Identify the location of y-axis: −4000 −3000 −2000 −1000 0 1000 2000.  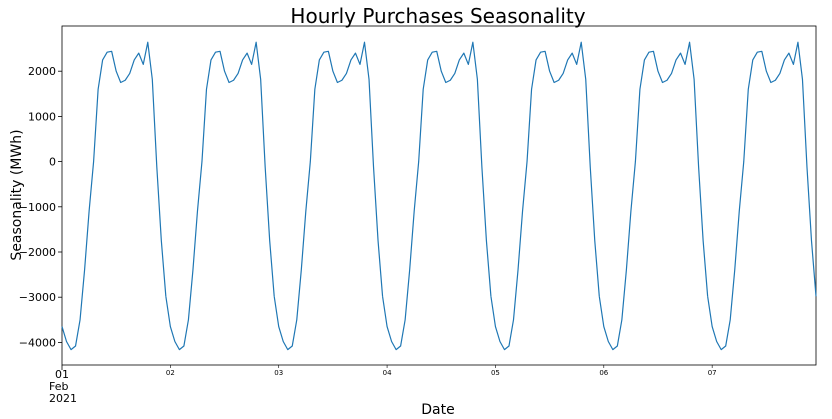
(40, 207).